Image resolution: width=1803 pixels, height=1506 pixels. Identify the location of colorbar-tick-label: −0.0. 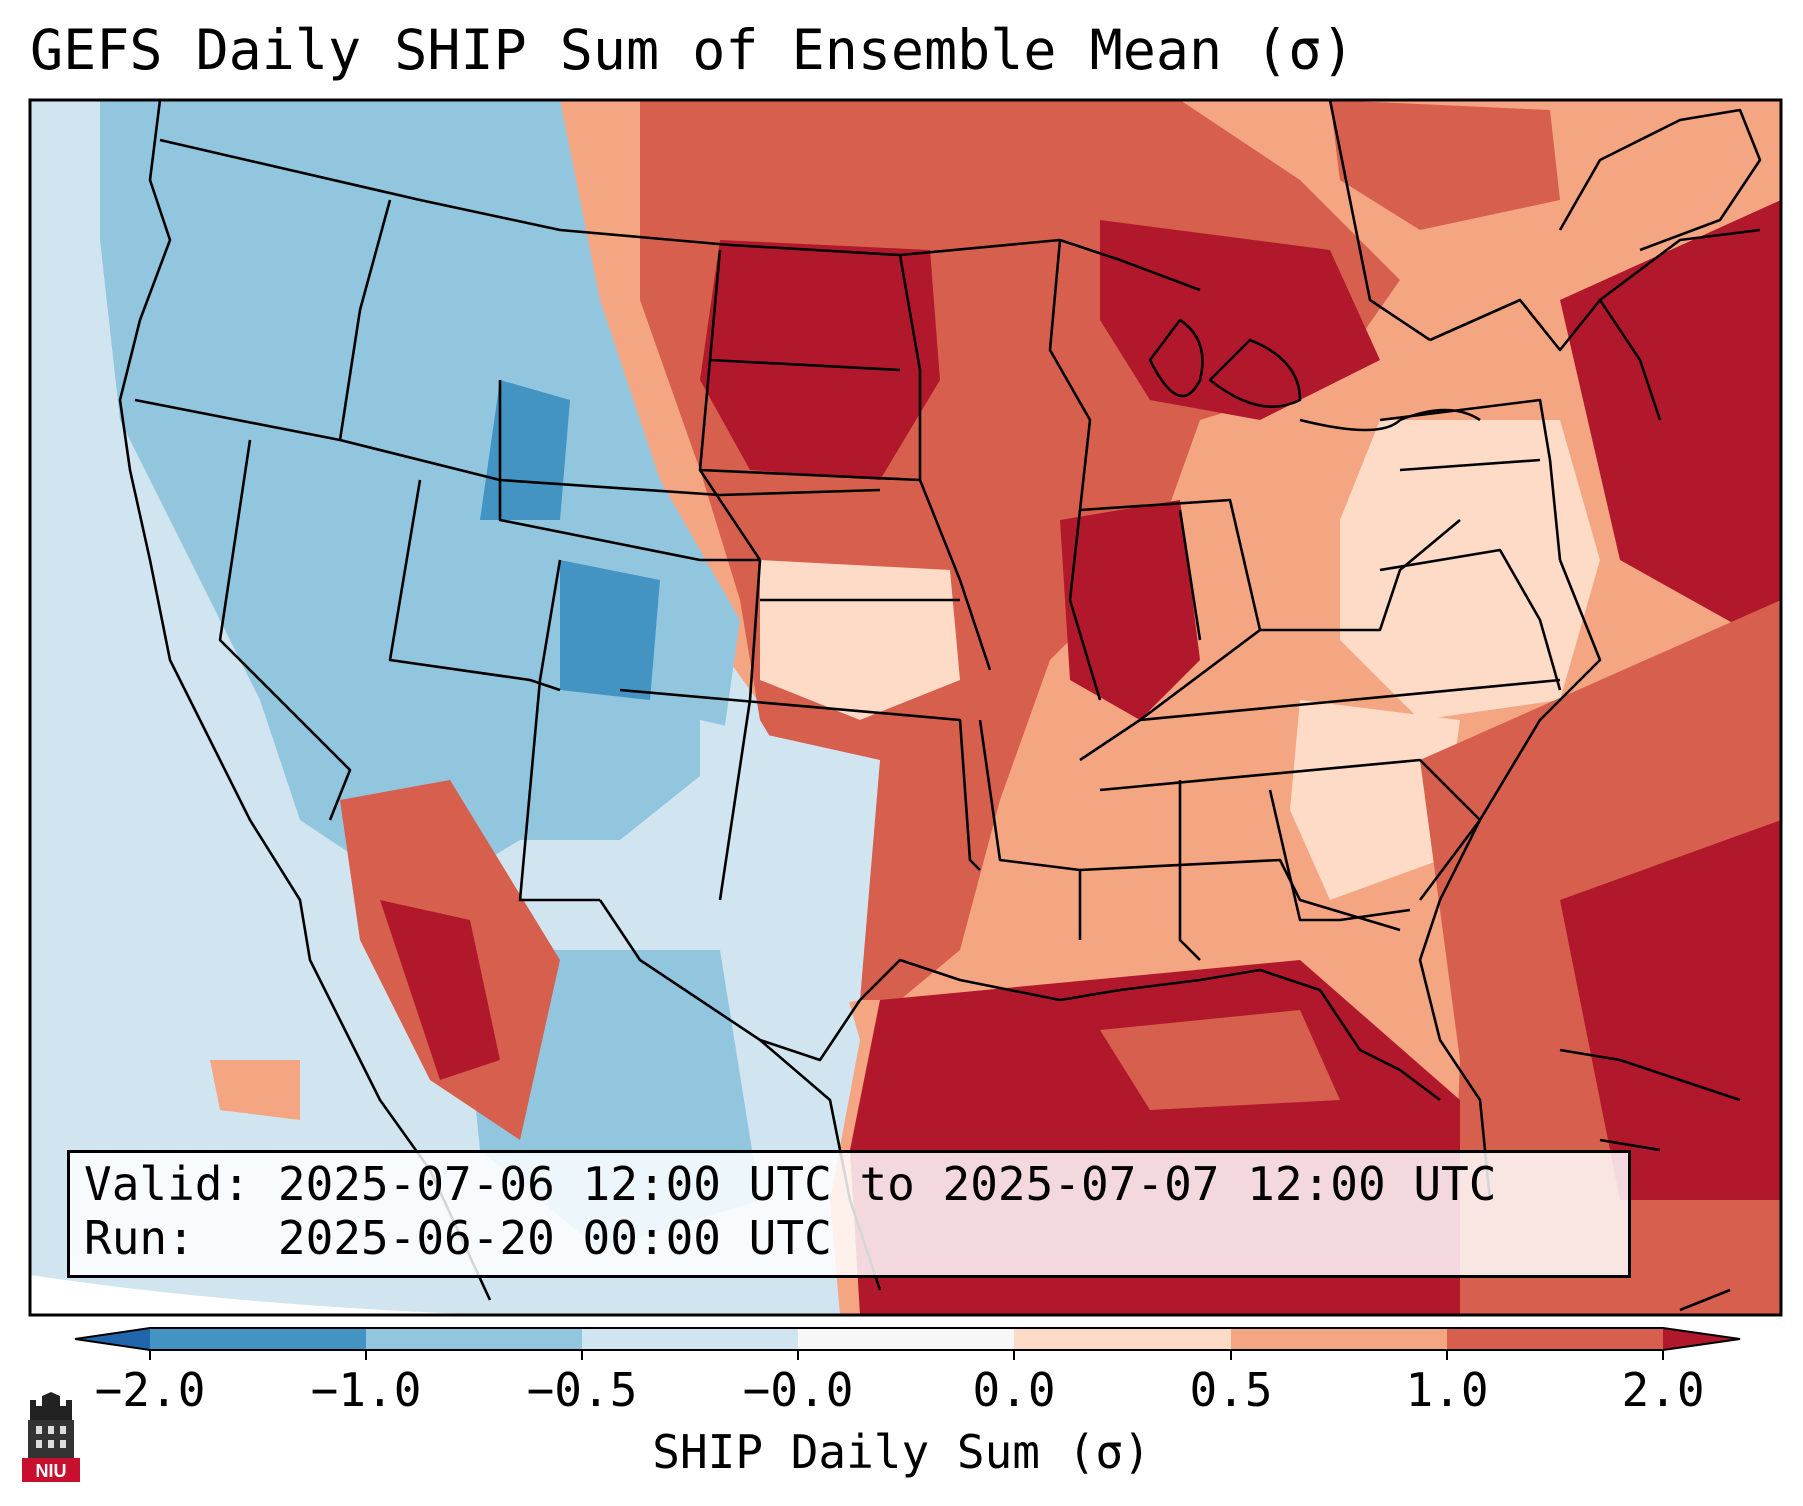
(798, 1390).